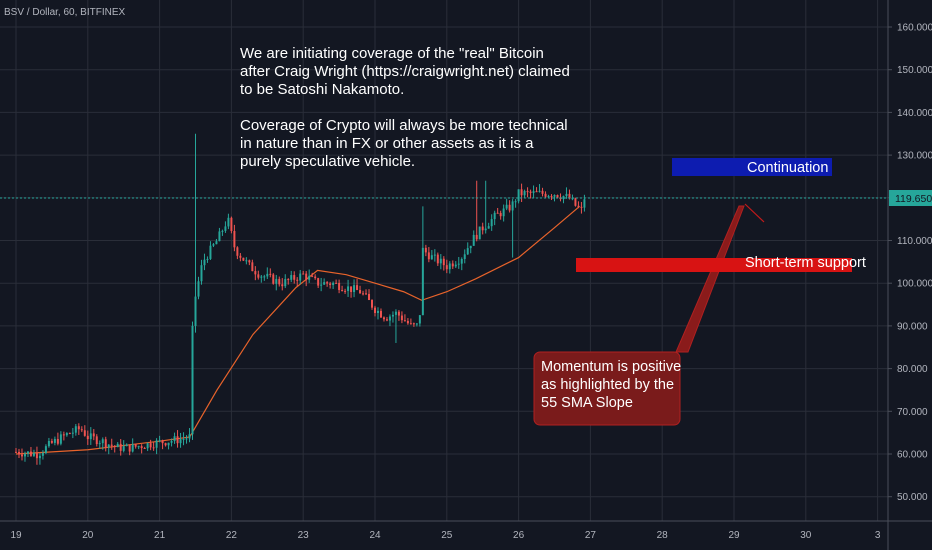  Describe the element at coordinates (754, 213) in the screenshot. I see `momentum-pointer` at that location.